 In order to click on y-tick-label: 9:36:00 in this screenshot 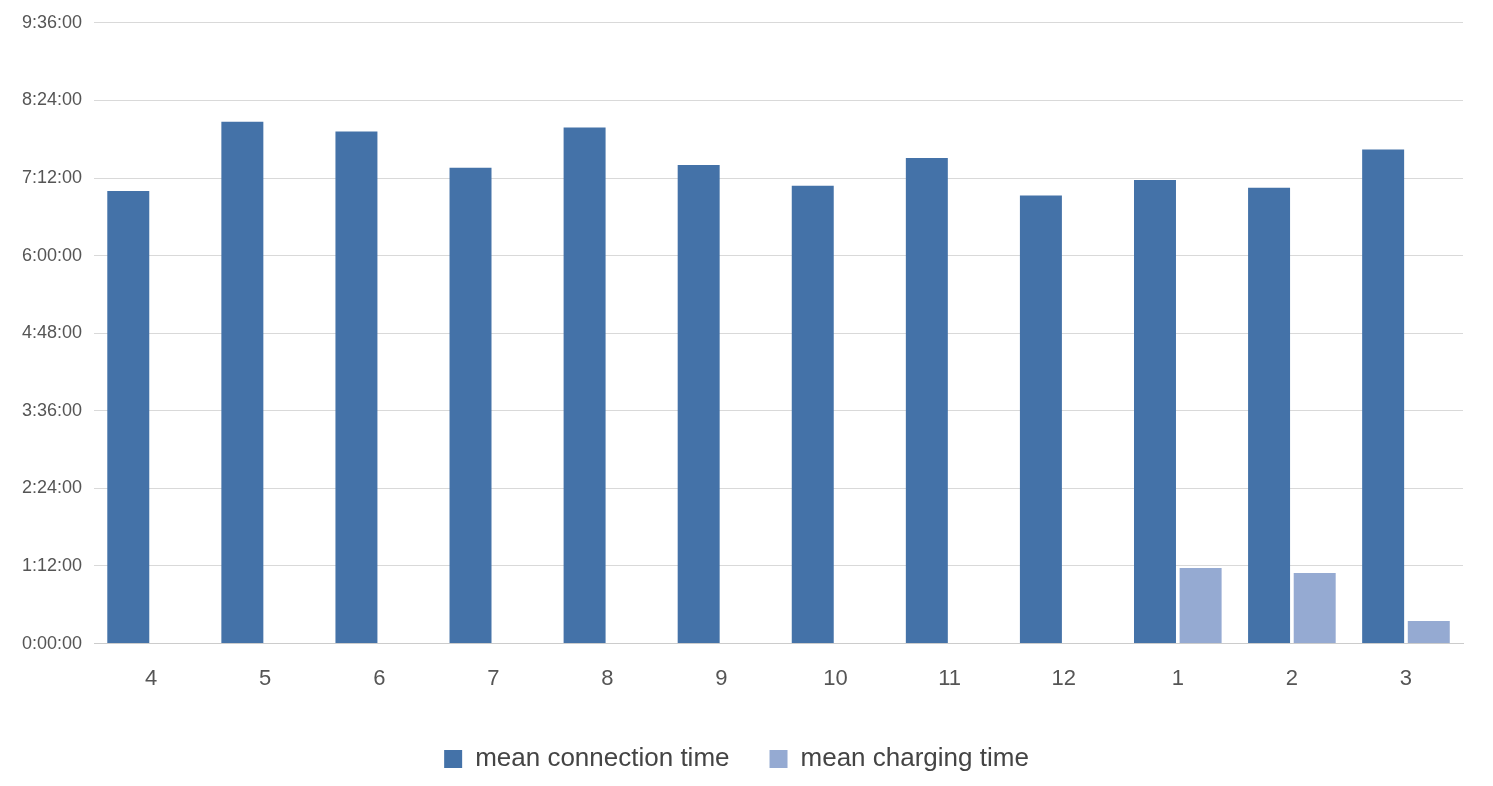, I will do `click(52, 21)`.